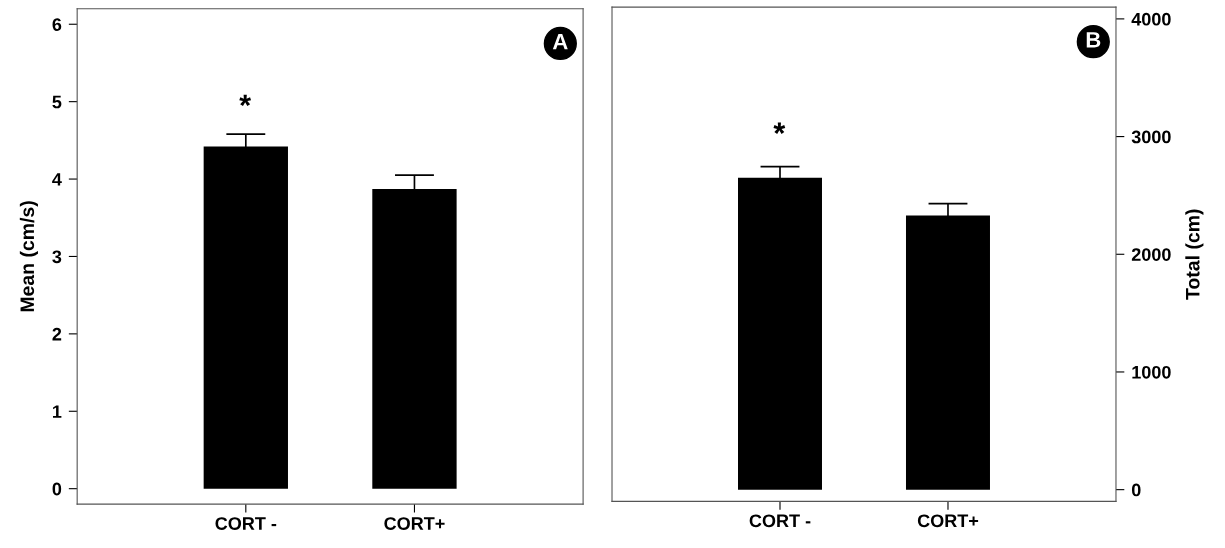  Describe the element at coordinates (57, 334) in the screenshot. I see `y-tick-label: 2` at that location.